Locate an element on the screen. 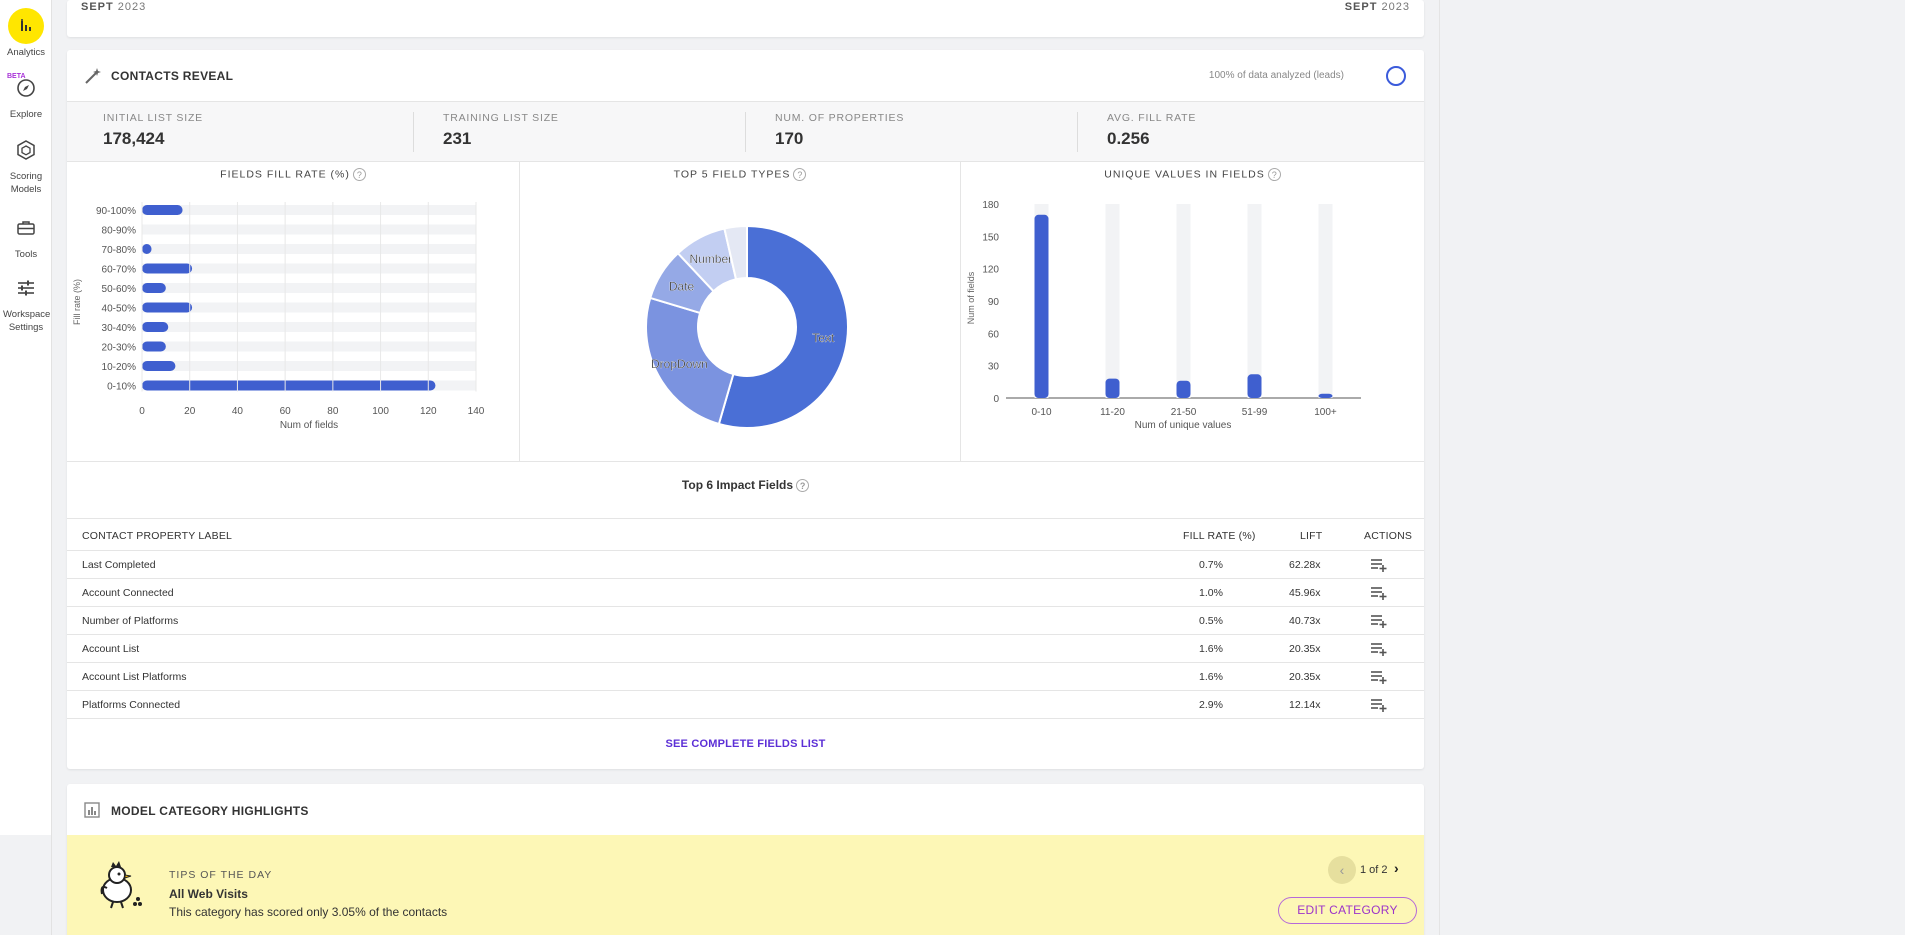 This screenshot has height=935, width=1905. chart-title: UNIQUE VALUES IN FIELDS? is located at coordinates (1192, 174).